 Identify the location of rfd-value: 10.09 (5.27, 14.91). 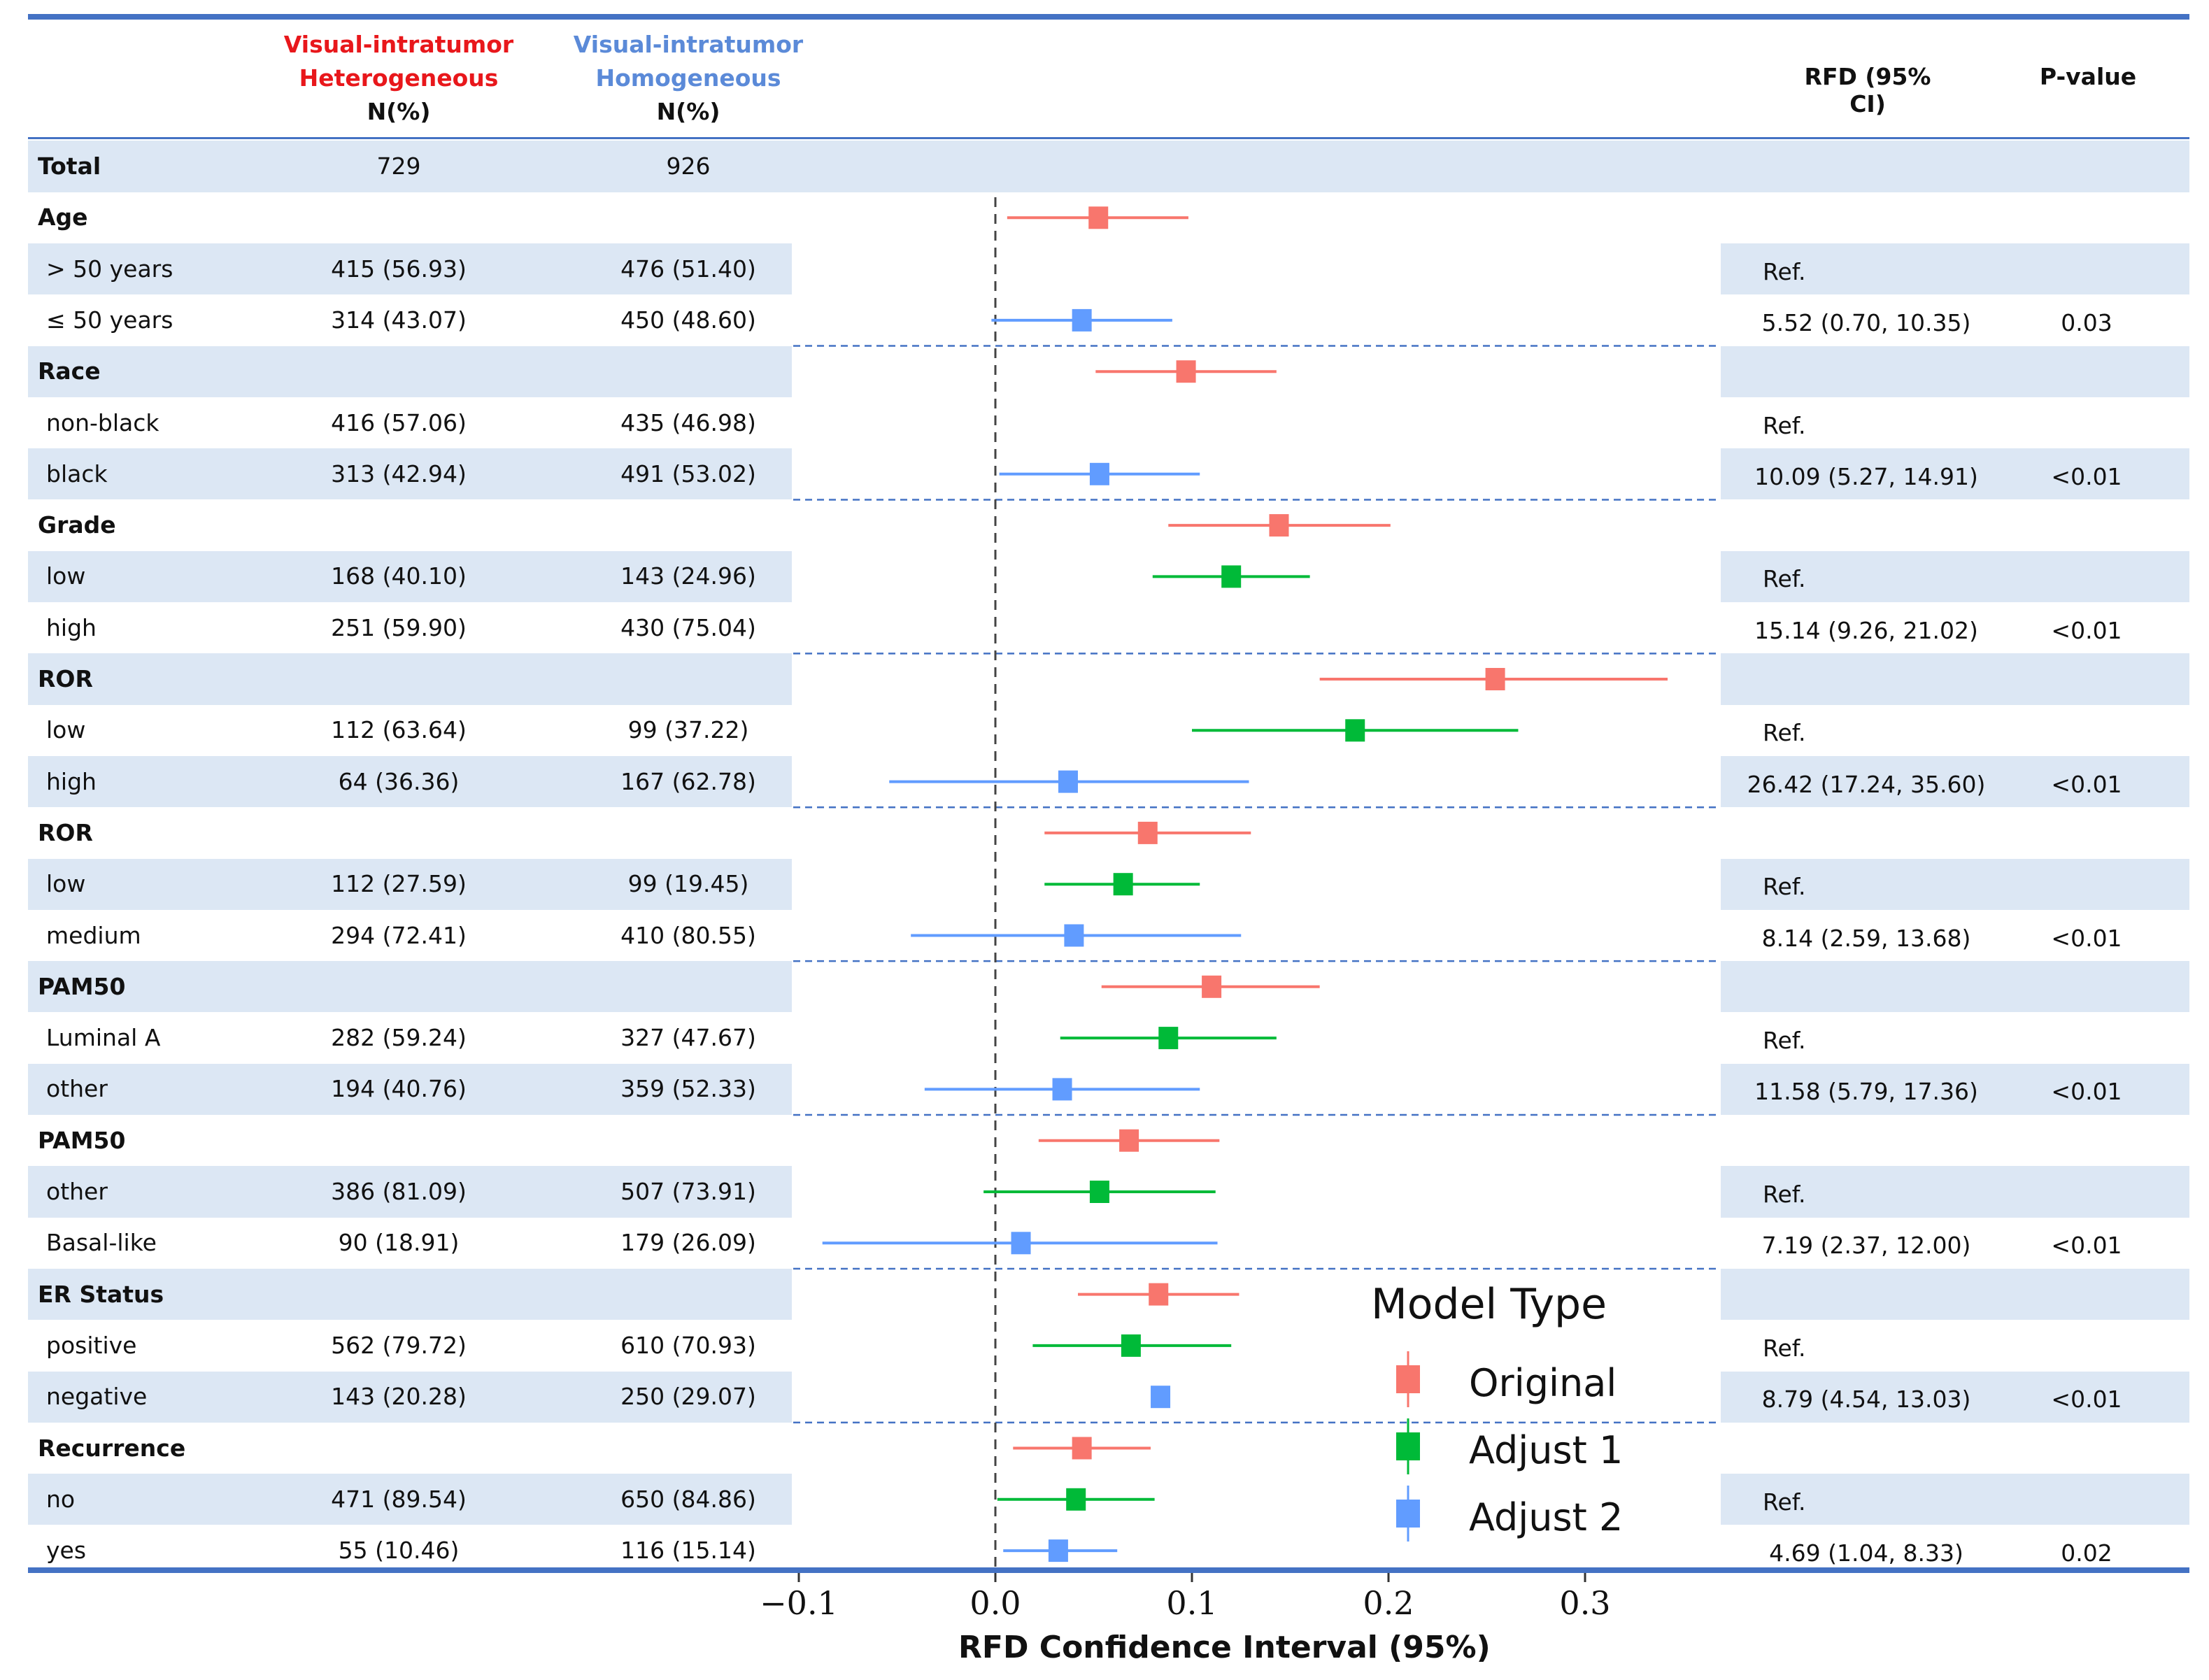
(1866, 476).